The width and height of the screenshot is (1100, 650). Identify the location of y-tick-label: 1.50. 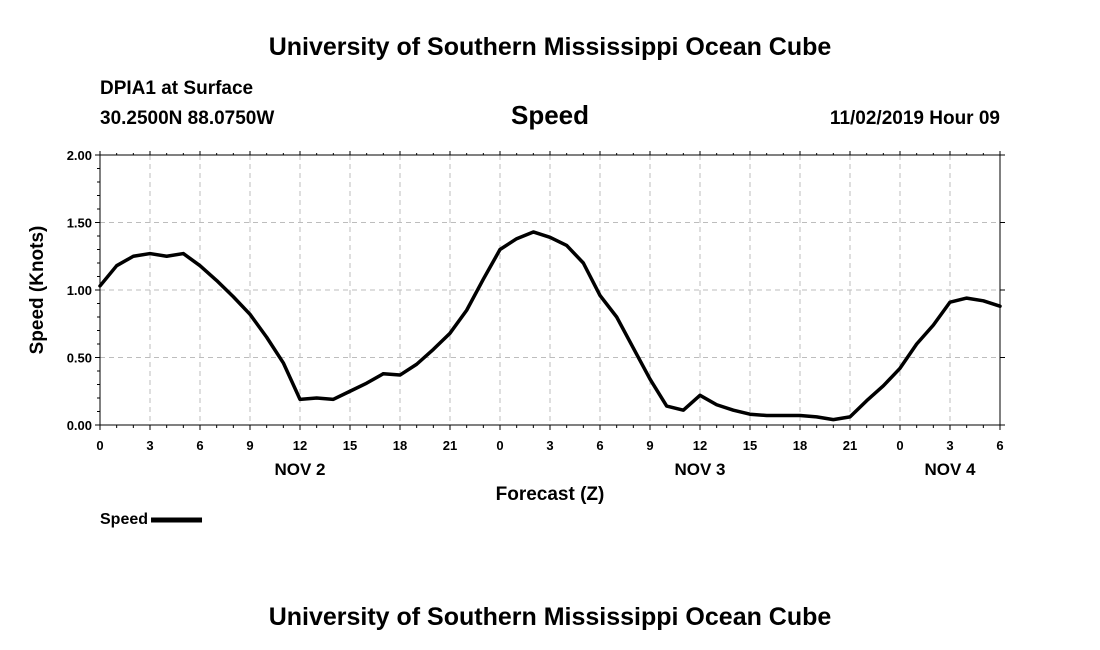
(79, 223).